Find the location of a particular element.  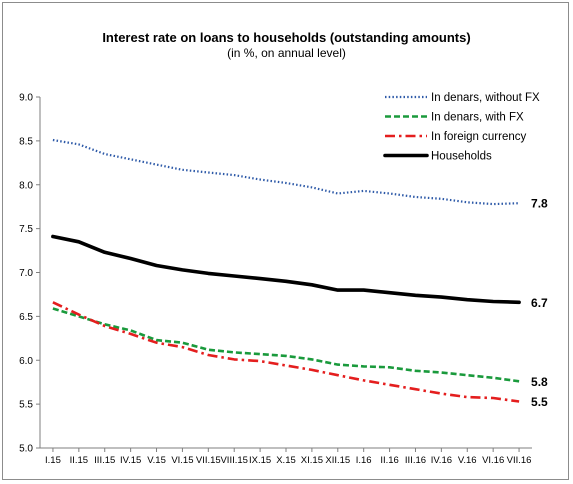

x-tick-label: X.15 is located at coordinates (286, 460).